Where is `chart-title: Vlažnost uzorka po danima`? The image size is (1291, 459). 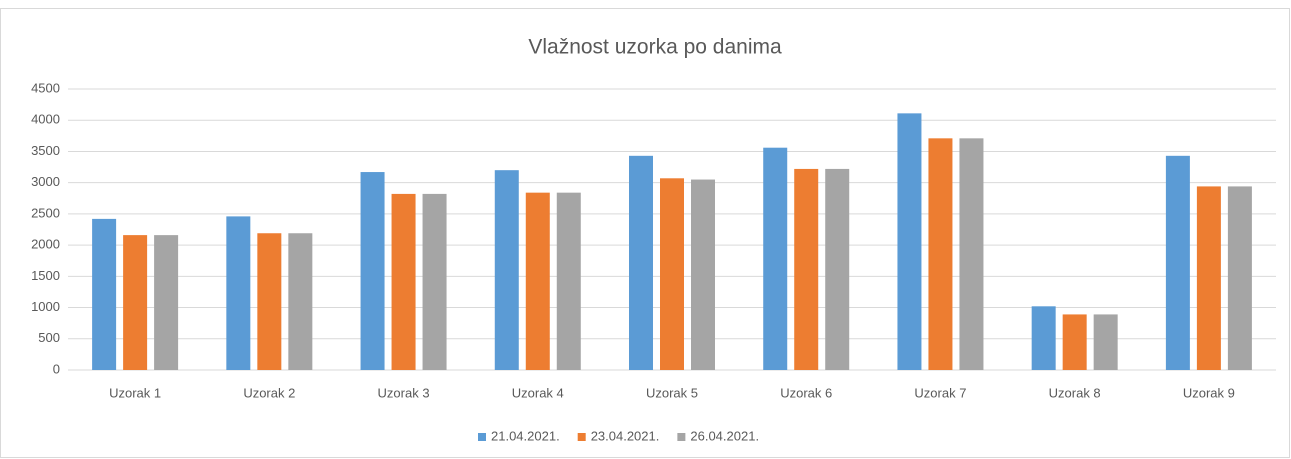 chart-title: Vlažnost uzorka po danima is located at coordinates (655, 47).